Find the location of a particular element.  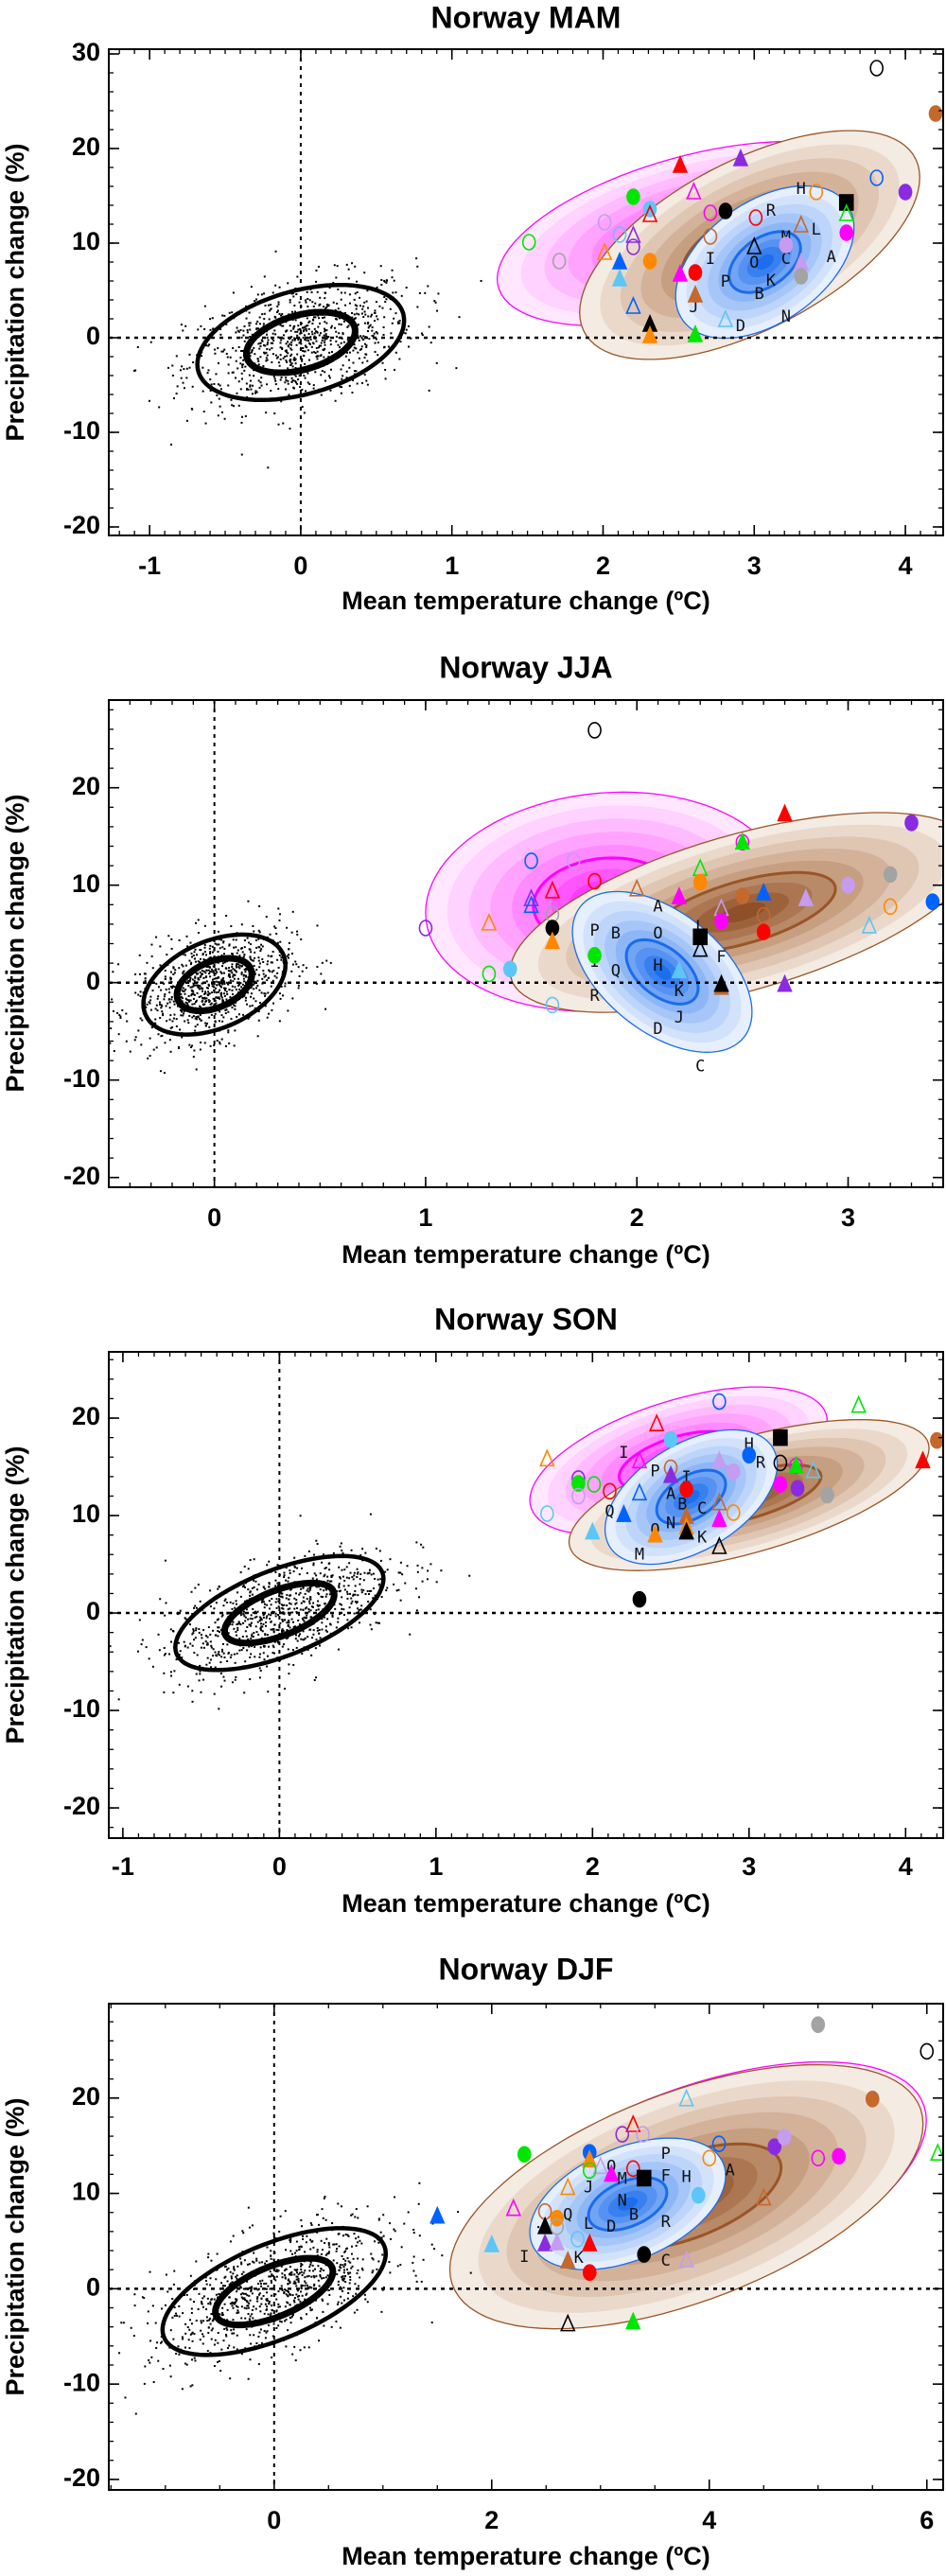

marker-circle-lavender-open is located at coordinates (643, 2135).